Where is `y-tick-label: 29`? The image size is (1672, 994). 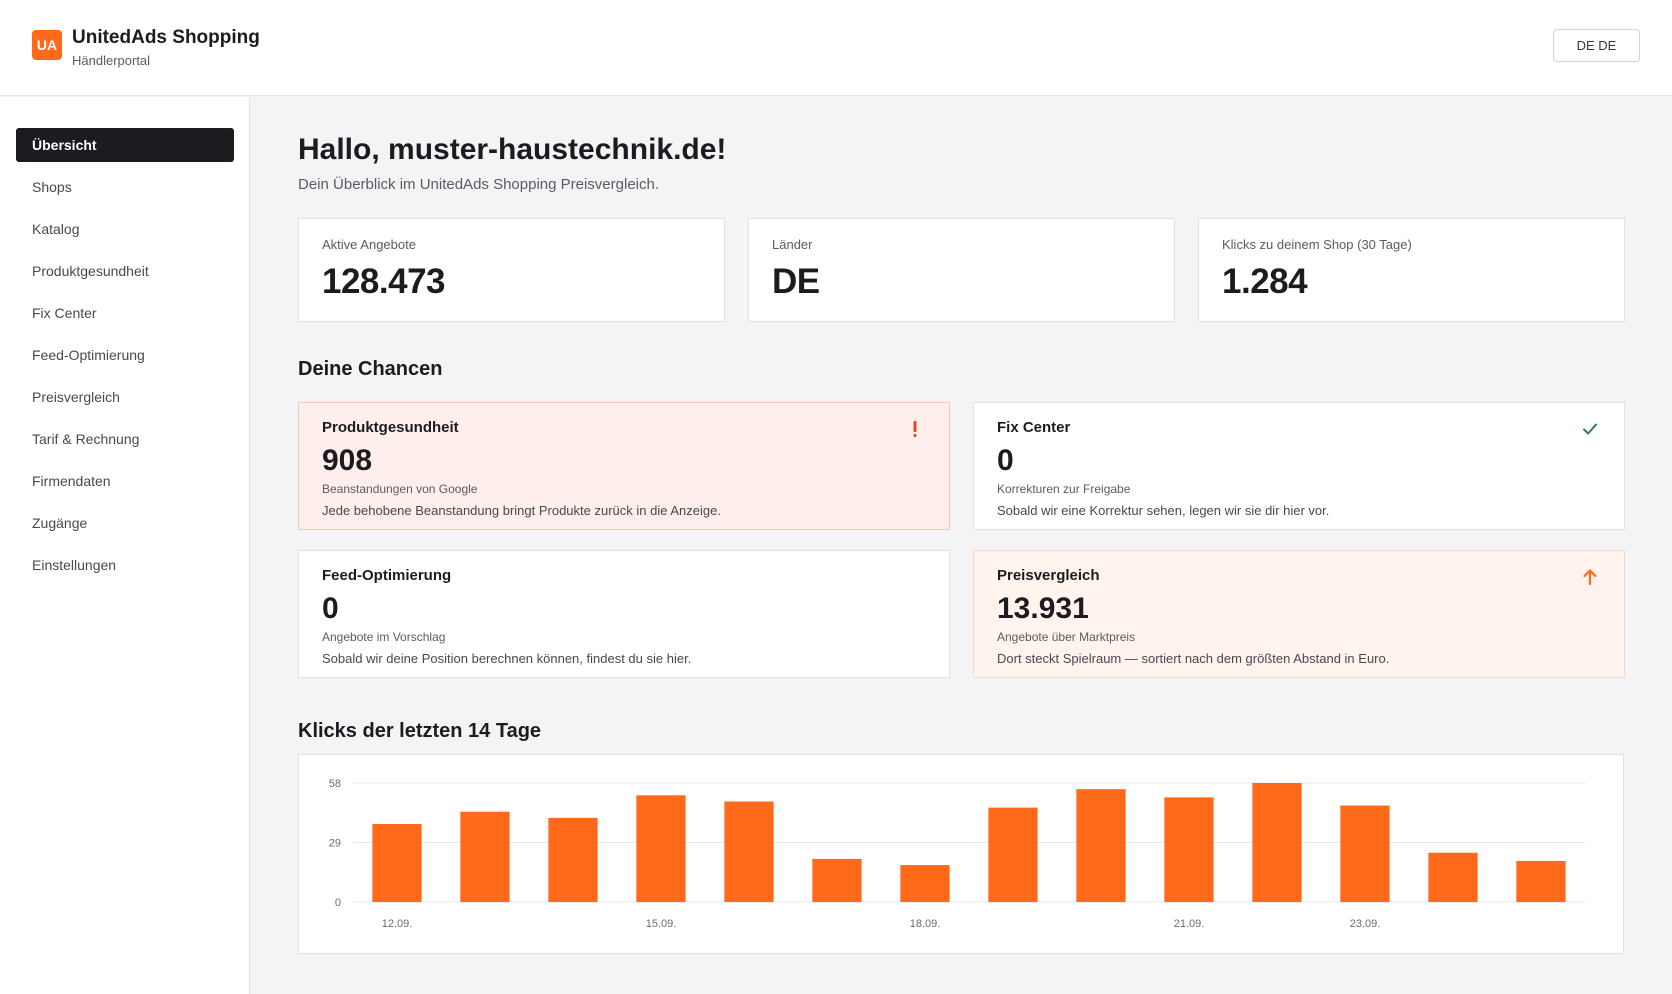
y-tick-label: 29 is located at coordinates (335, 844).